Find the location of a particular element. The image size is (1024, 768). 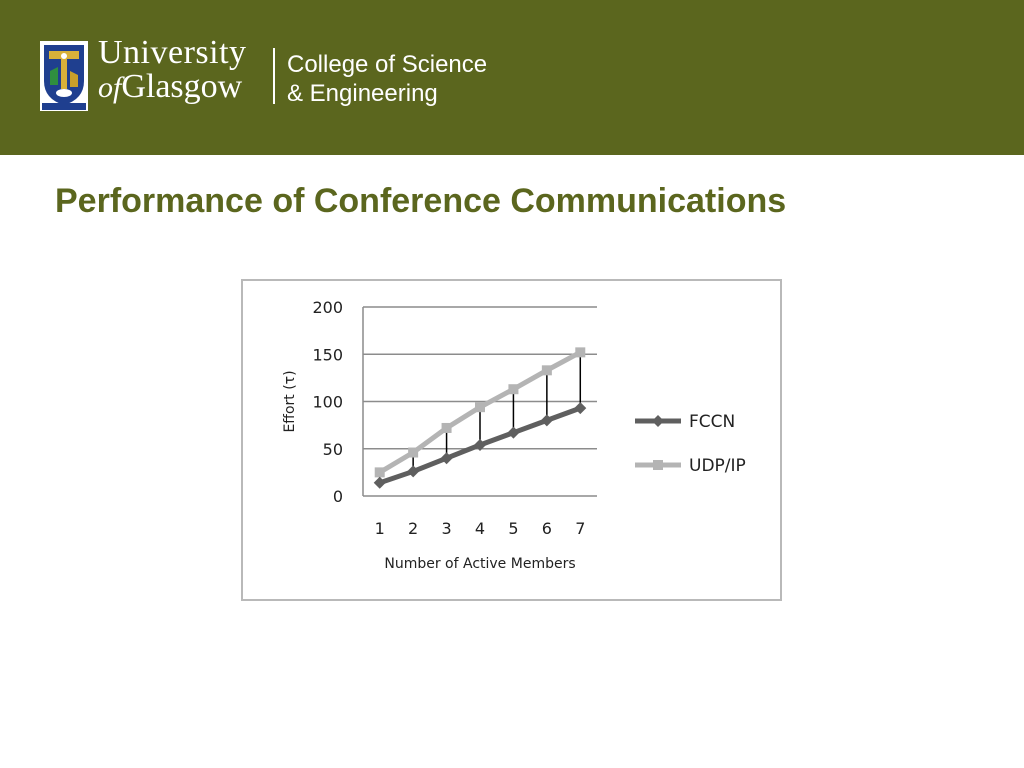

y-tick-label: 200 is located at coordinates (327, 307).